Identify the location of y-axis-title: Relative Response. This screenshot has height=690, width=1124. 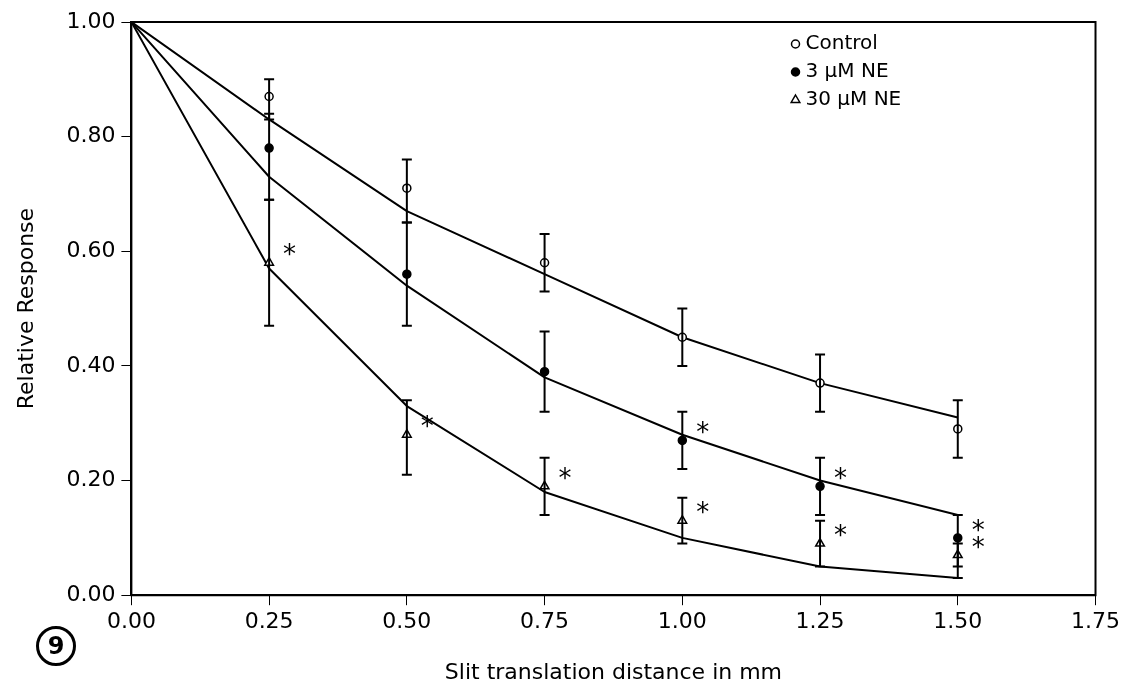
(25, 308).